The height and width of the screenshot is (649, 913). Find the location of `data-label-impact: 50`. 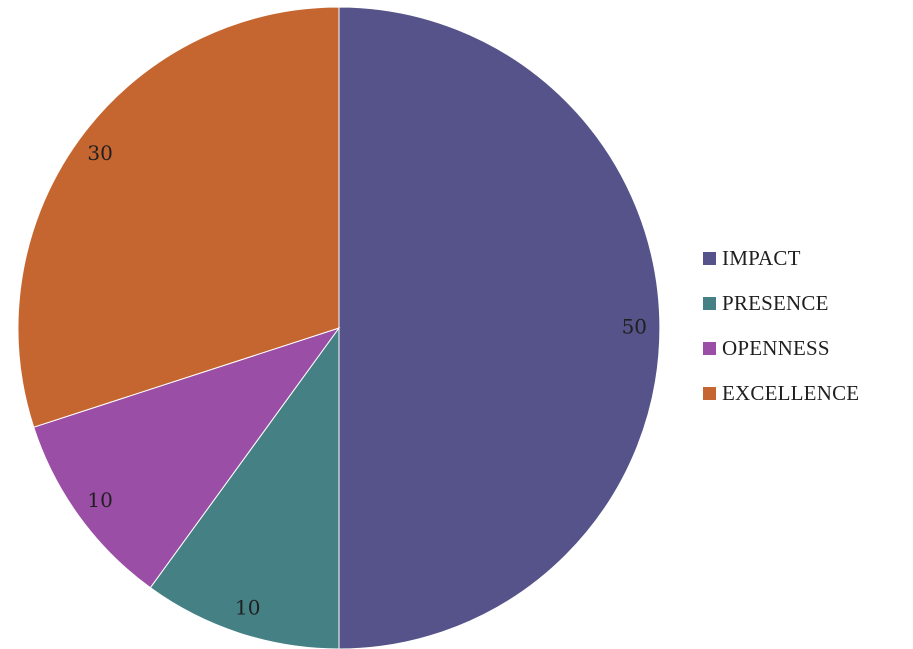

data-label-impact: 50 is located at coordinates (634, 327).